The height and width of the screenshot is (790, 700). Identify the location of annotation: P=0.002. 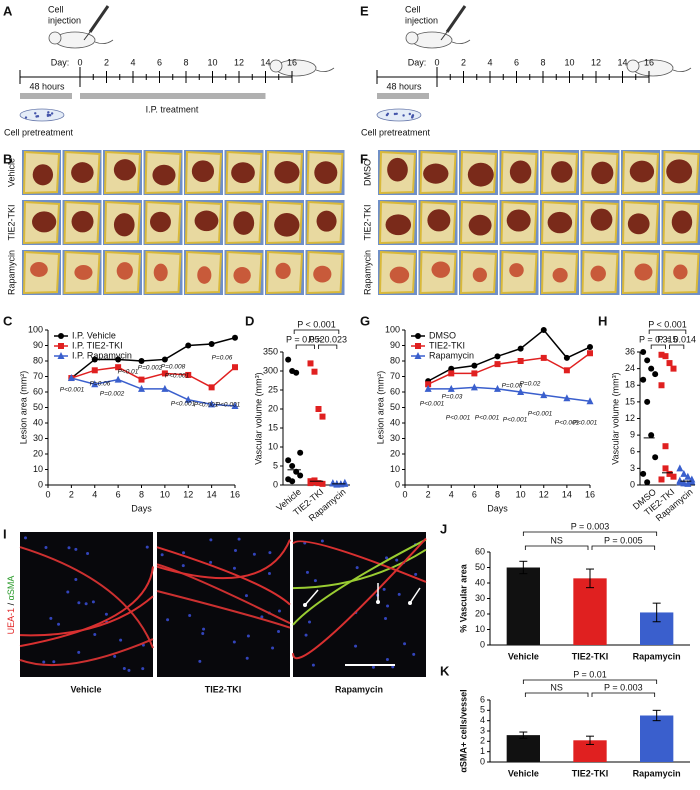
(112, 394).